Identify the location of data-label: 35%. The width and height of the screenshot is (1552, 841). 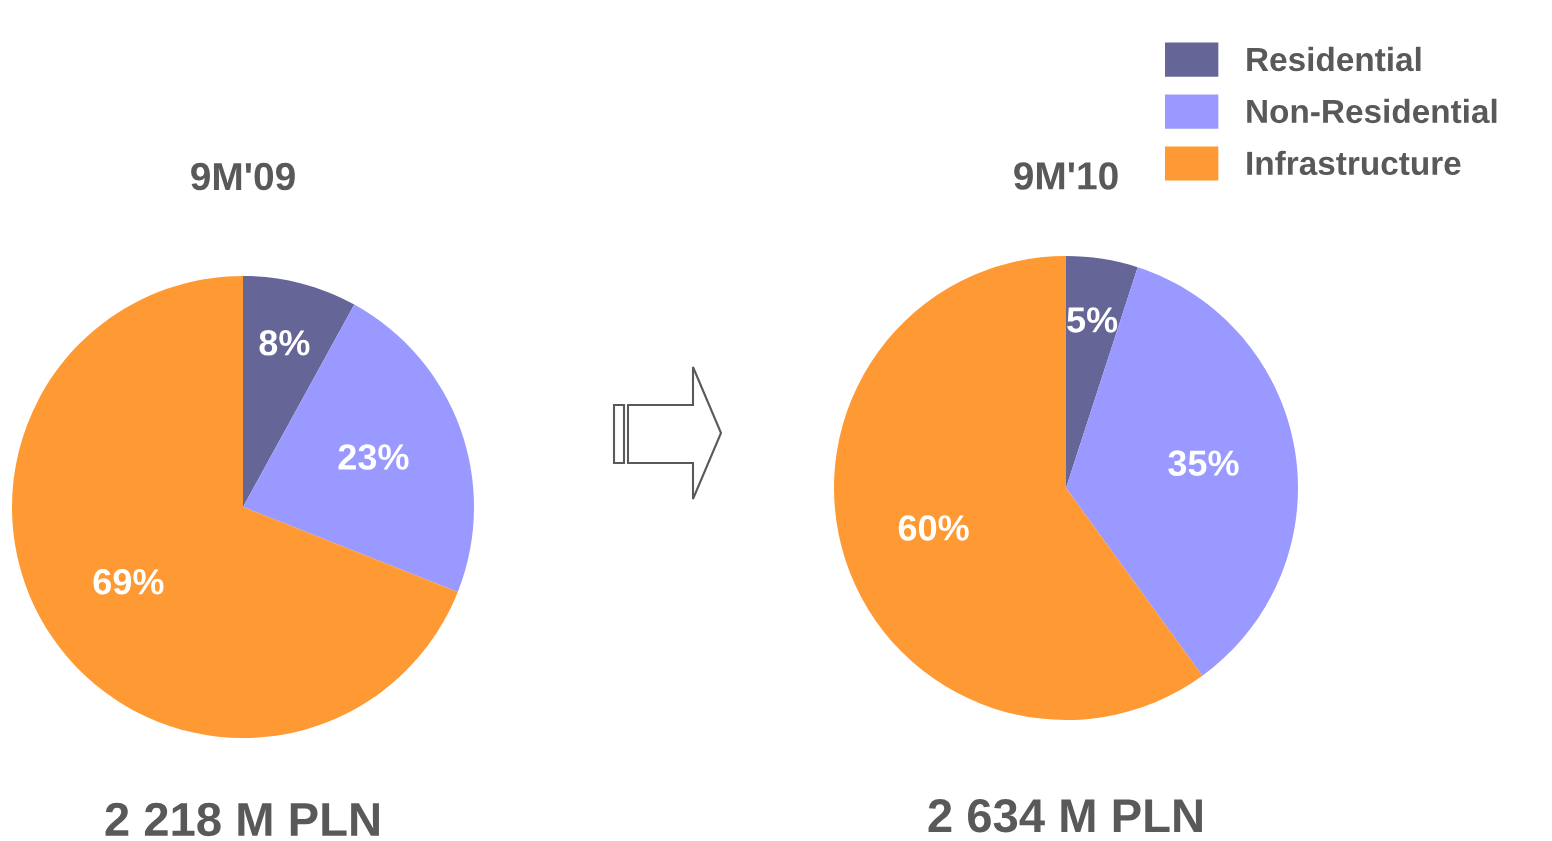
(1203, 463).